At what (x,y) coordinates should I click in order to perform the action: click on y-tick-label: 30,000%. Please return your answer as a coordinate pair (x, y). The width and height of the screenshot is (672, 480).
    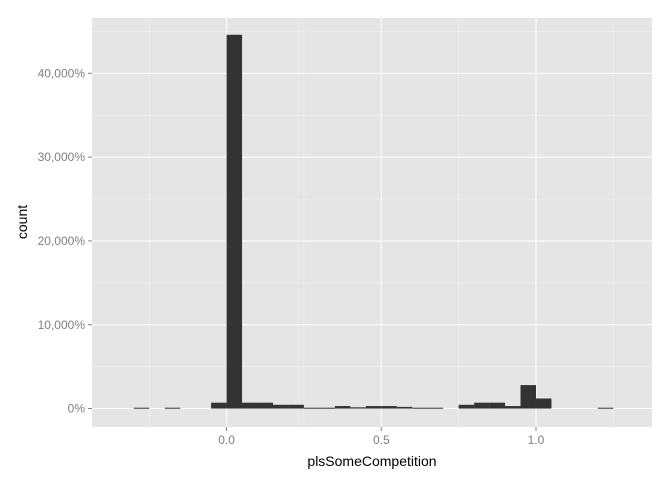
    Looking at the image, I should click on (62, 157).